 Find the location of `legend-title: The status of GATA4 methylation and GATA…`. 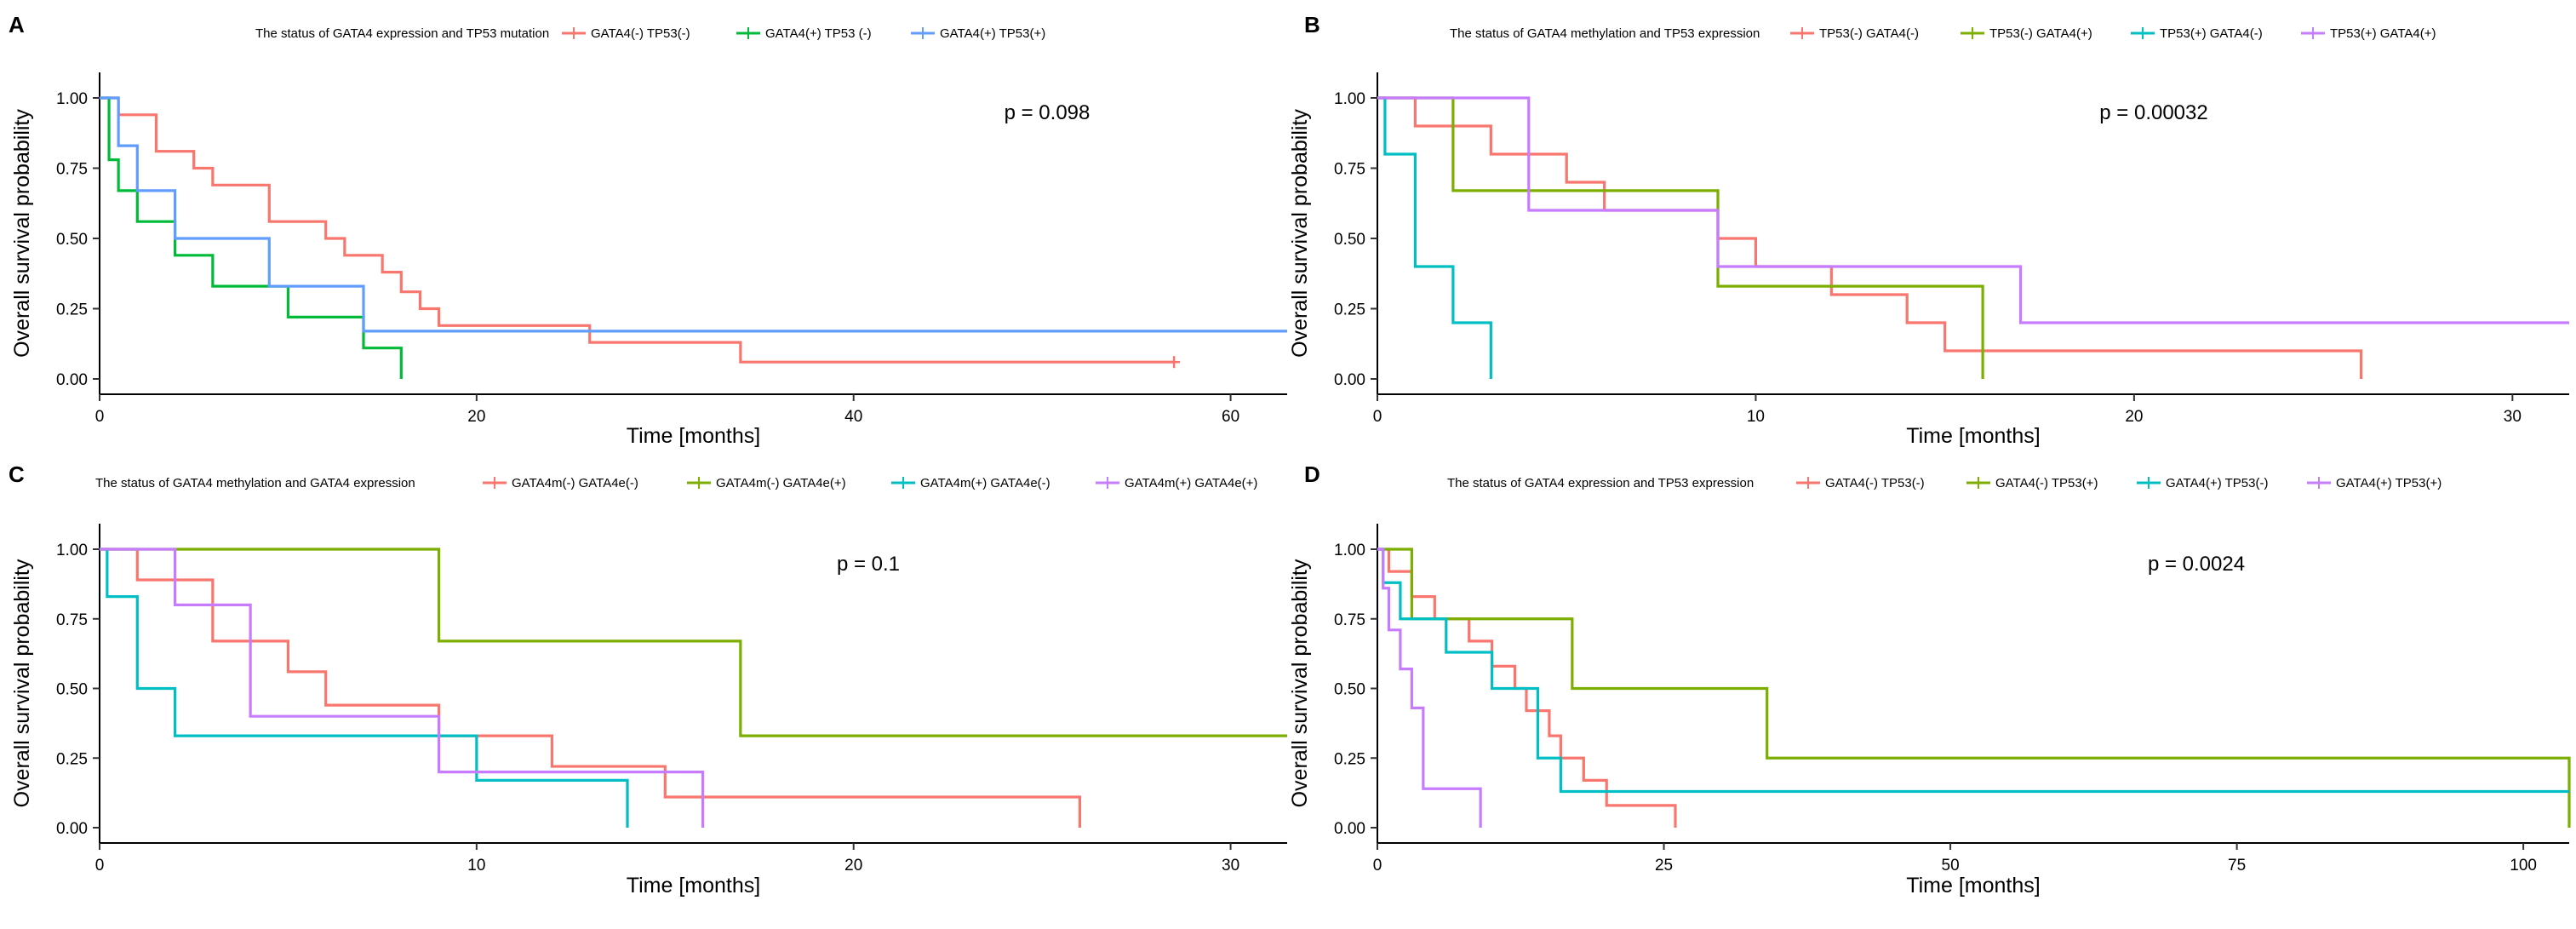

legend-title: The status of GATA4 methylation and GATA… is located at coordinates (255, 483).